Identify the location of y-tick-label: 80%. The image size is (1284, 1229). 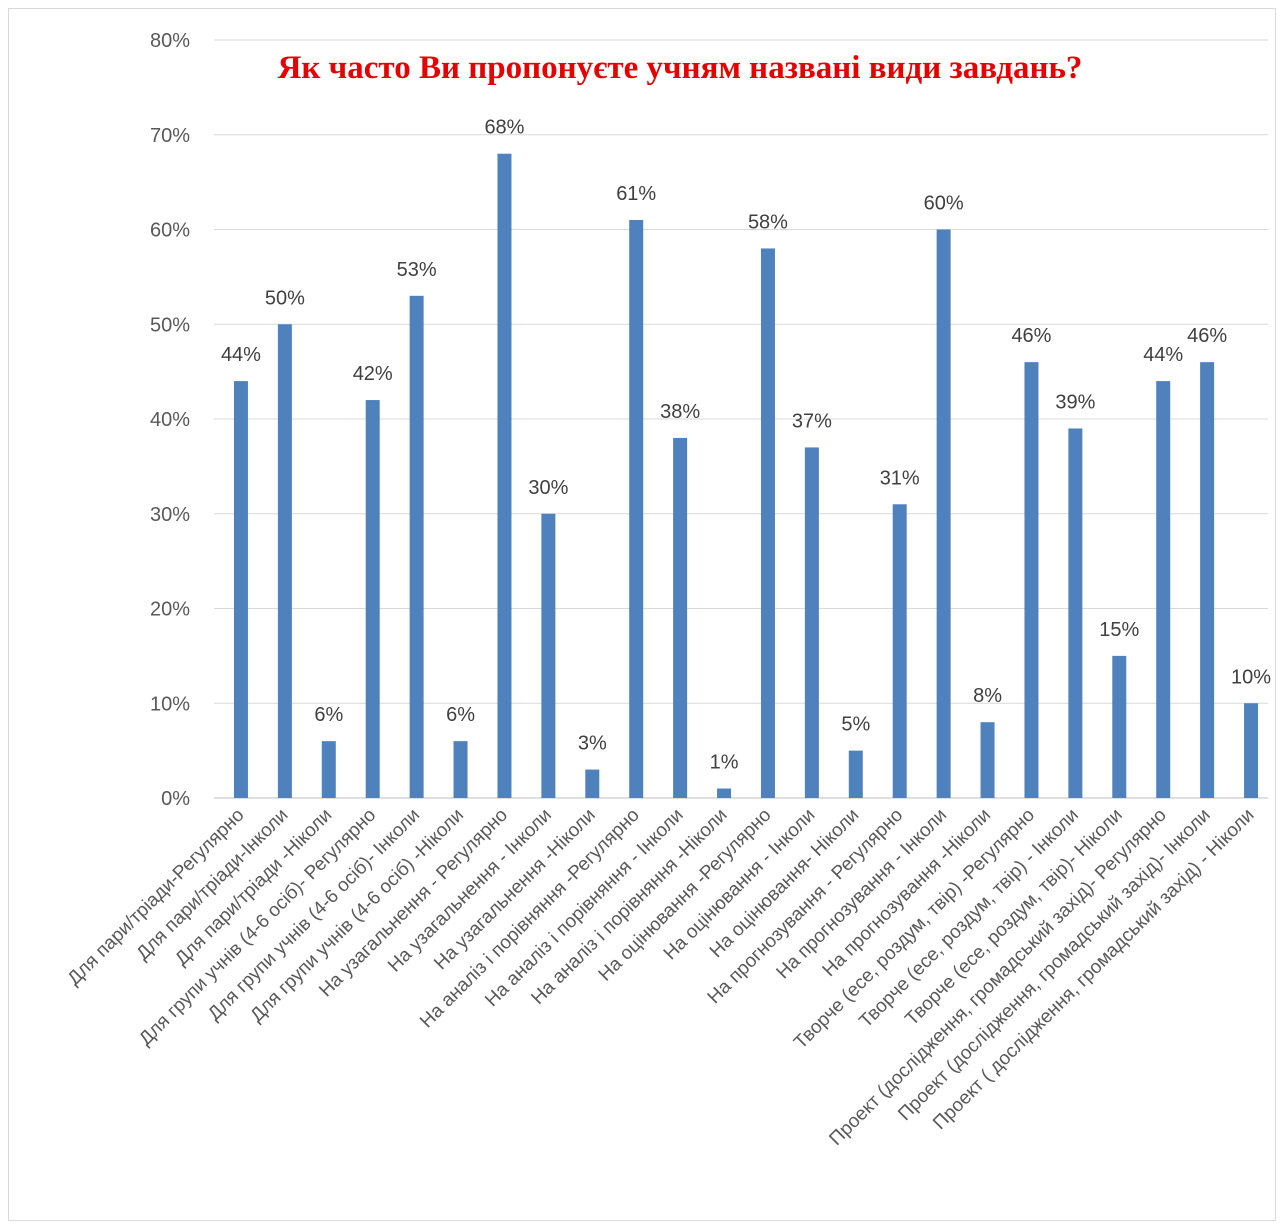
(170, 41).